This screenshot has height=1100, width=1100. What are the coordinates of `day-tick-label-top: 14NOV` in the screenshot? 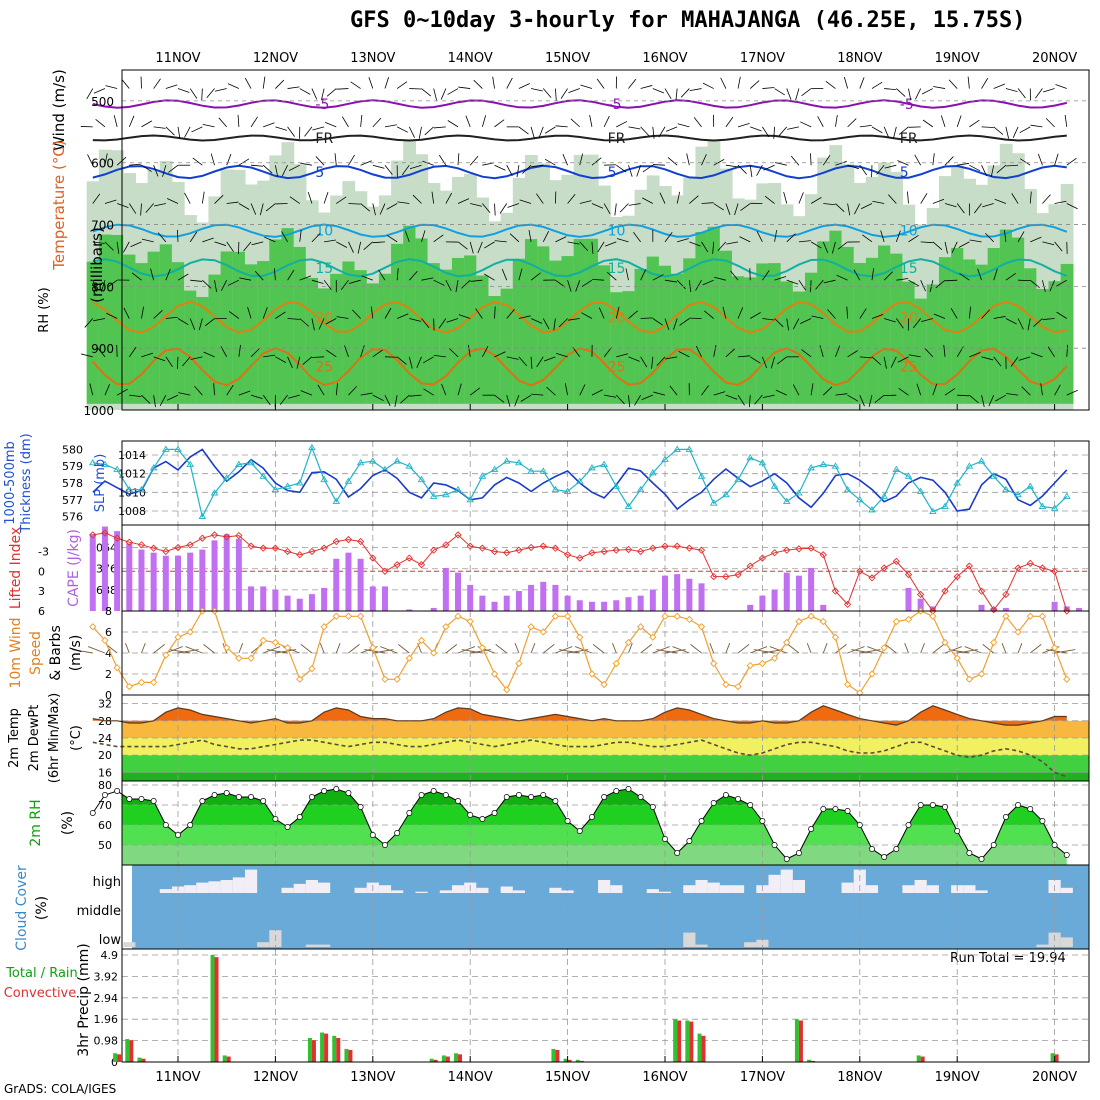 It's located at (470, 58).